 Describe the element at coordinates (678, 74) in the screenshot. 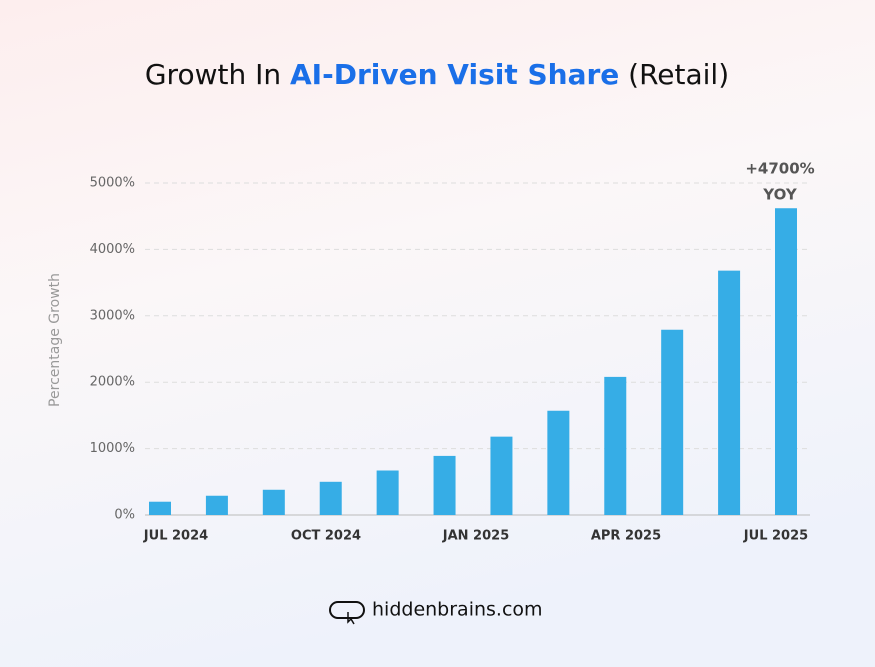

I see `title-part: (Retail)` at that location.